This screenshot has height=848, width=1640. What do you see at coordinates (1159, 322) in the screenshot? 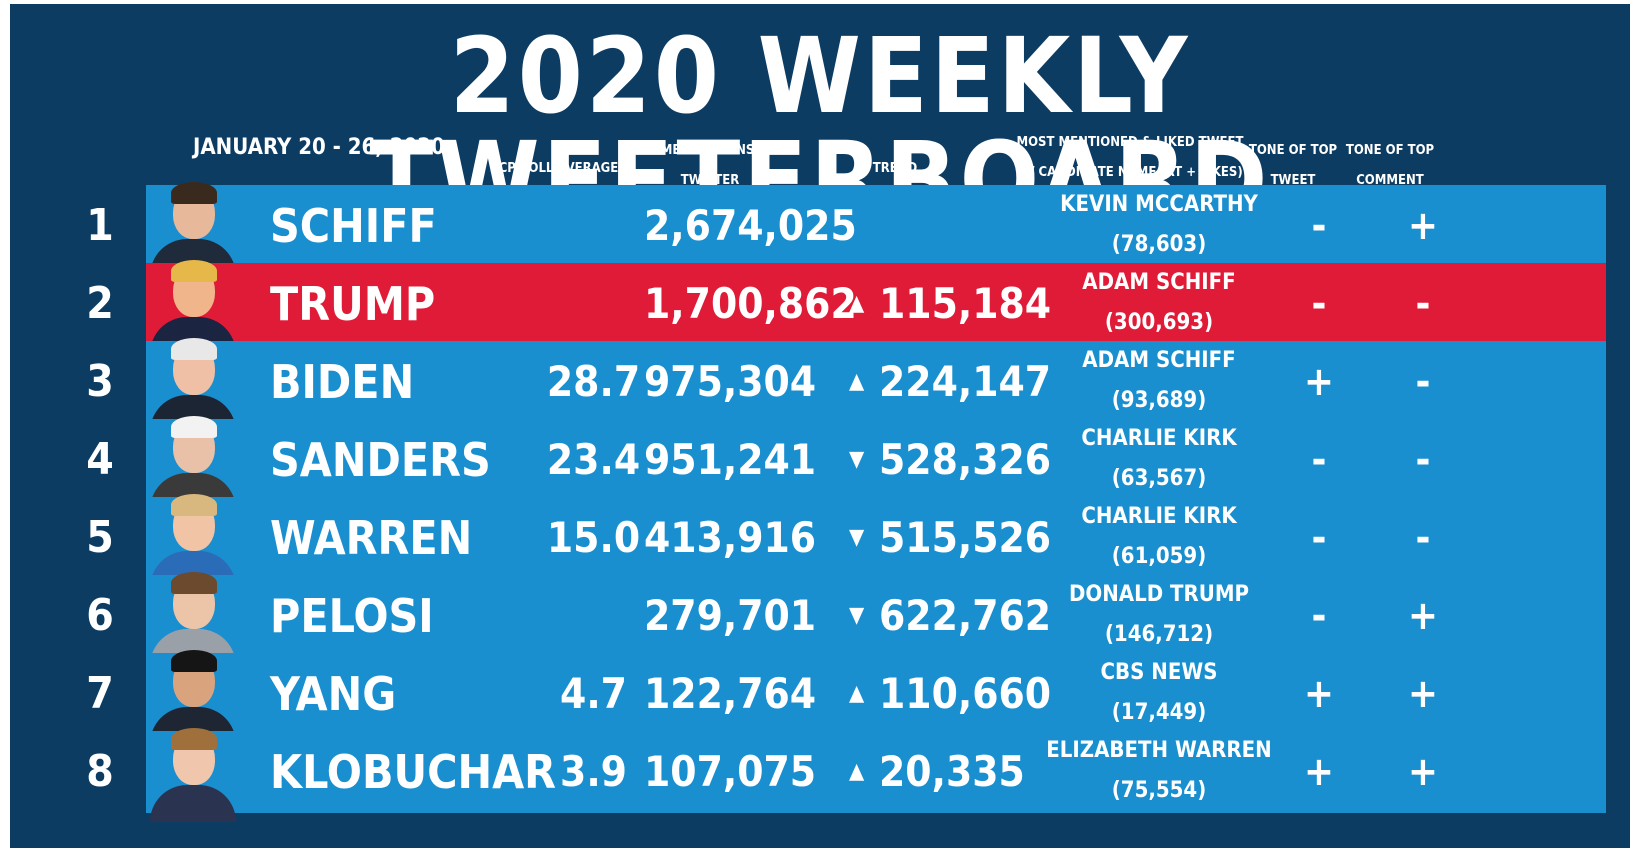
I see `tweet-count: (300,693)` at bounding box center [1159, 322].